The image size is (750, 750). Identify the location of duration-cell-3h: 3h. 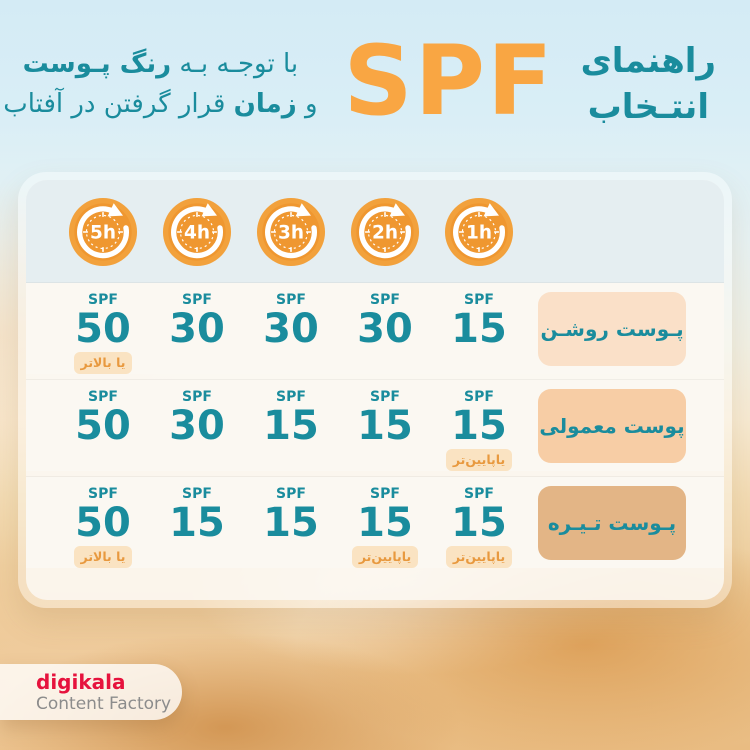
(291, 232).